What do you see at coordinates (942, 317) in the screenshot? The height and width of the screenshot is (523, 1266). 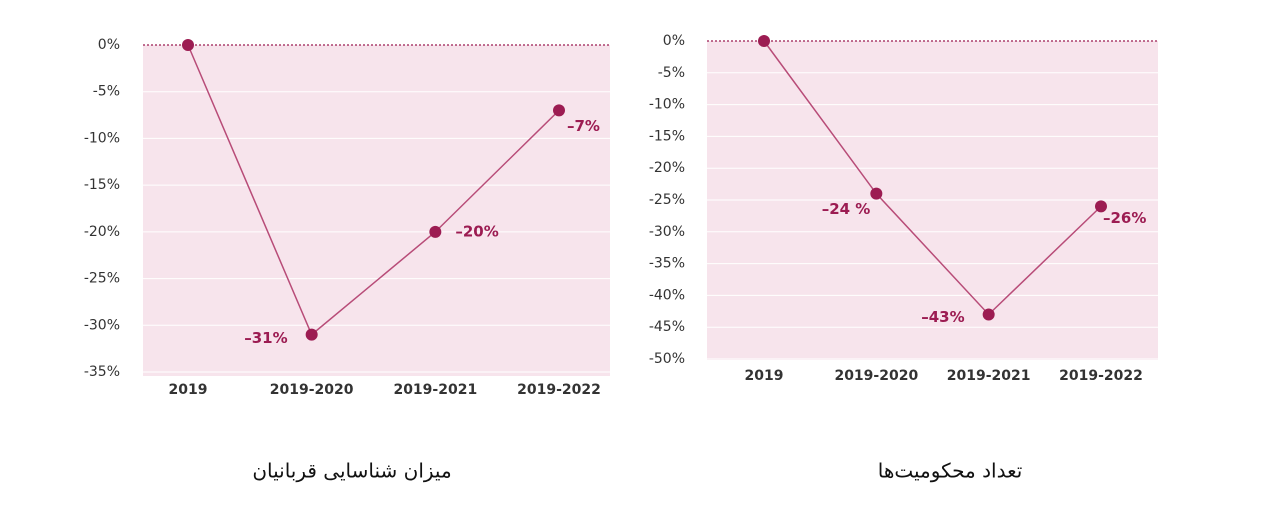 I see `value-label: –43%` at bounding box center [942, 317].